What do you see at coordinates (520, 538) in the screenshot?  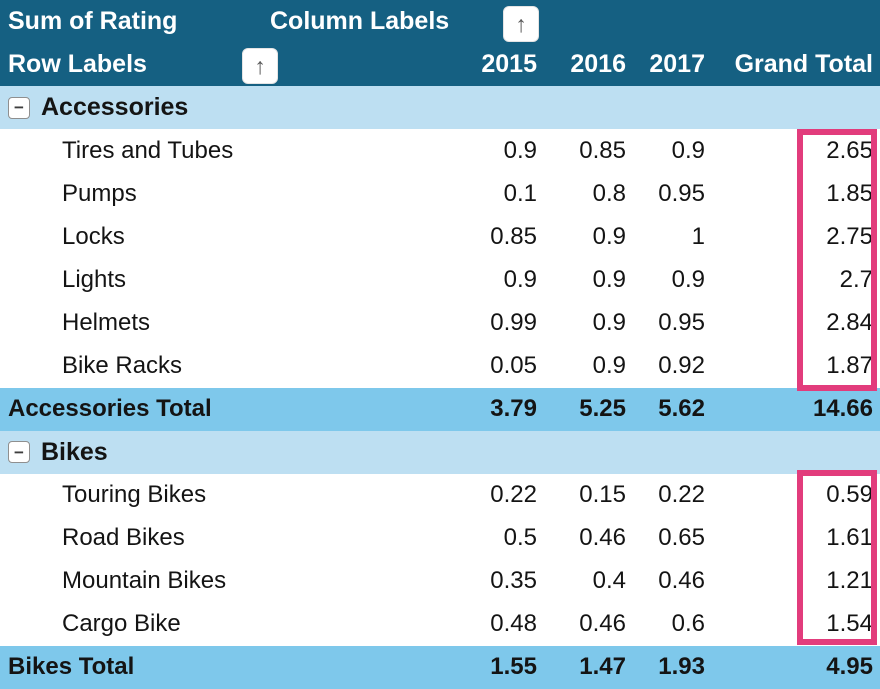 I see `value-cell: 0.5` at bounding box center [520, 538].